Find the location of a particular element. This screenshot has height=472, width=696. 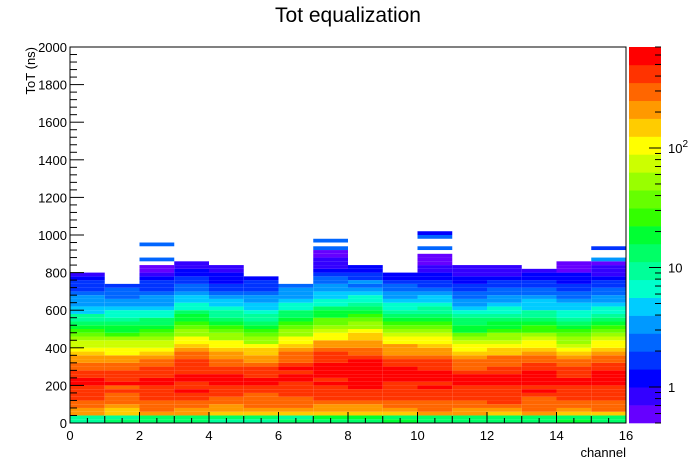

y-tick-label: 1800 is located at coordinates (52, 85).